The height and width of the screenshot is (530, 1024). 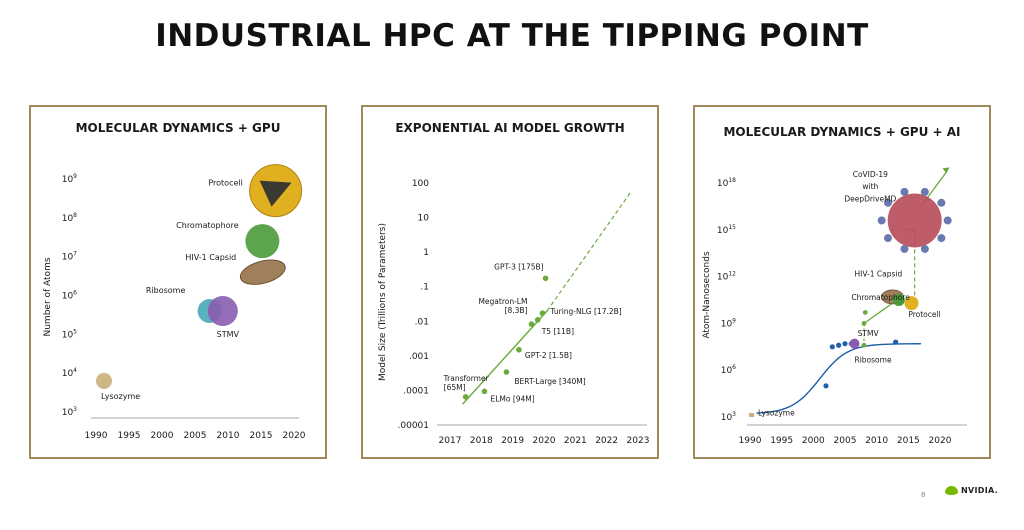 I want to click on model-label: BERT-Large [340M], so click(x=549, y=381).